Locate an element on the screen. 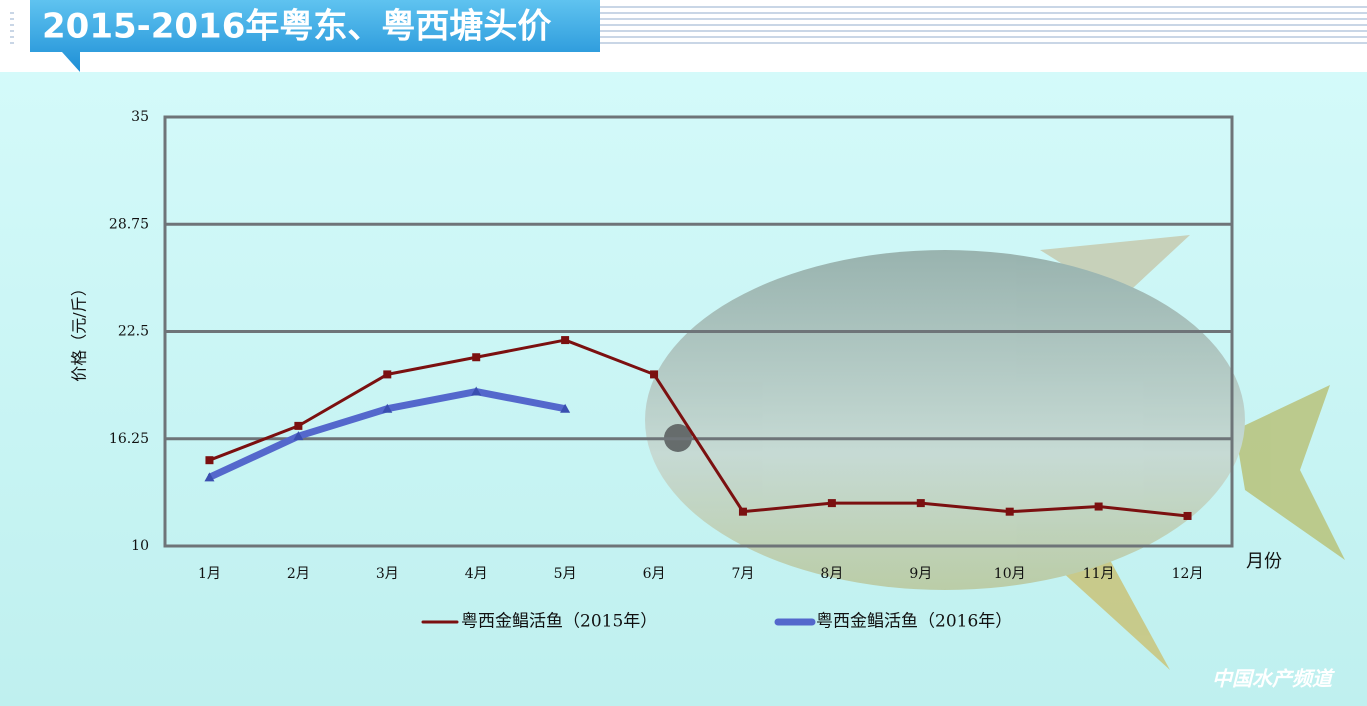  x-tick-label: 2月 is located at coordinates (298, 574).